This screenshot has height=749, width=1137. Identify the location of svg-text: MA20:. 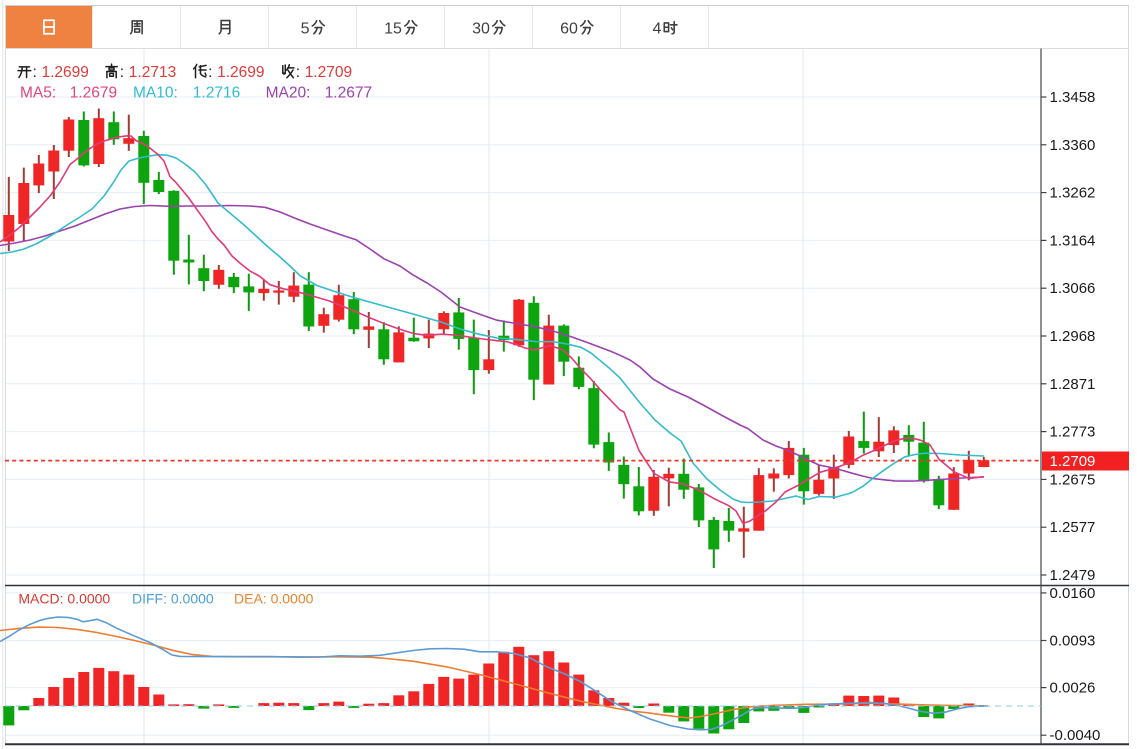
(288, 93).